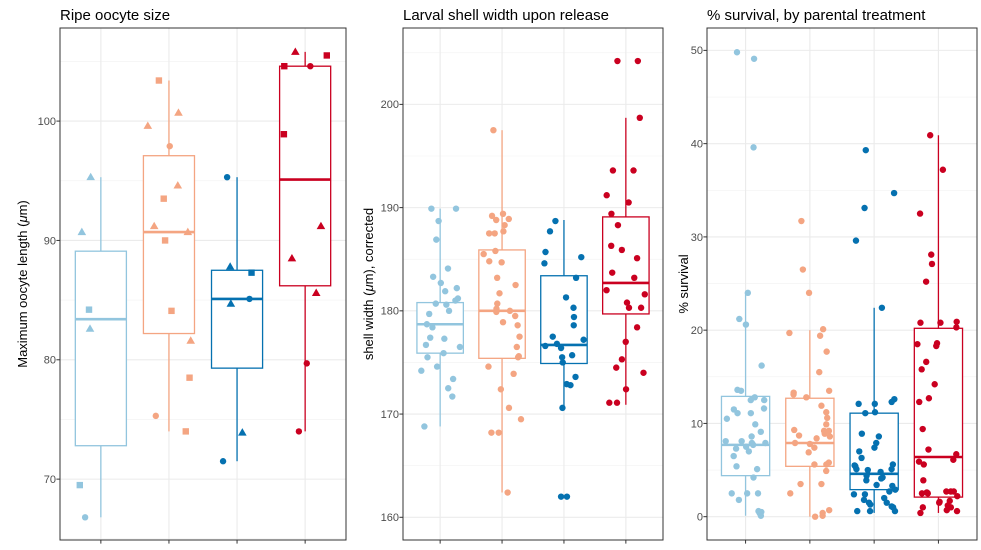 This screenshot has height=550, width=981. What do you see at coordinates (390, 105) in the screenshot?
I see `y-tick-label: 200` at bounding box center [390, 105].